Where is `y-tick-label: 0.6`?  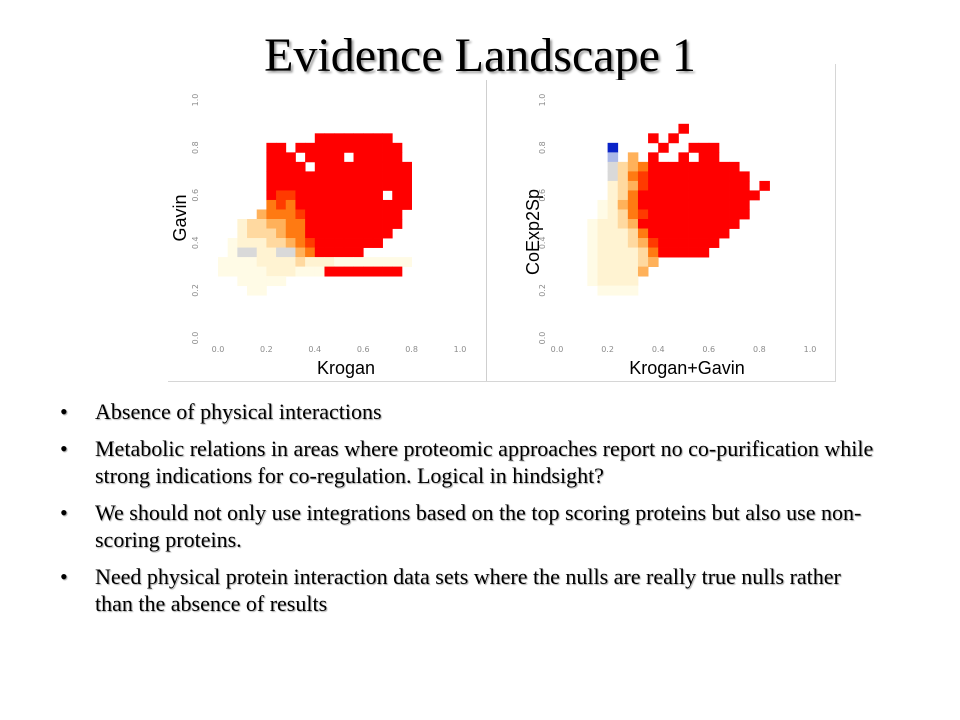
y-tick-label: 0.6 is located at coordinates (195, 195).